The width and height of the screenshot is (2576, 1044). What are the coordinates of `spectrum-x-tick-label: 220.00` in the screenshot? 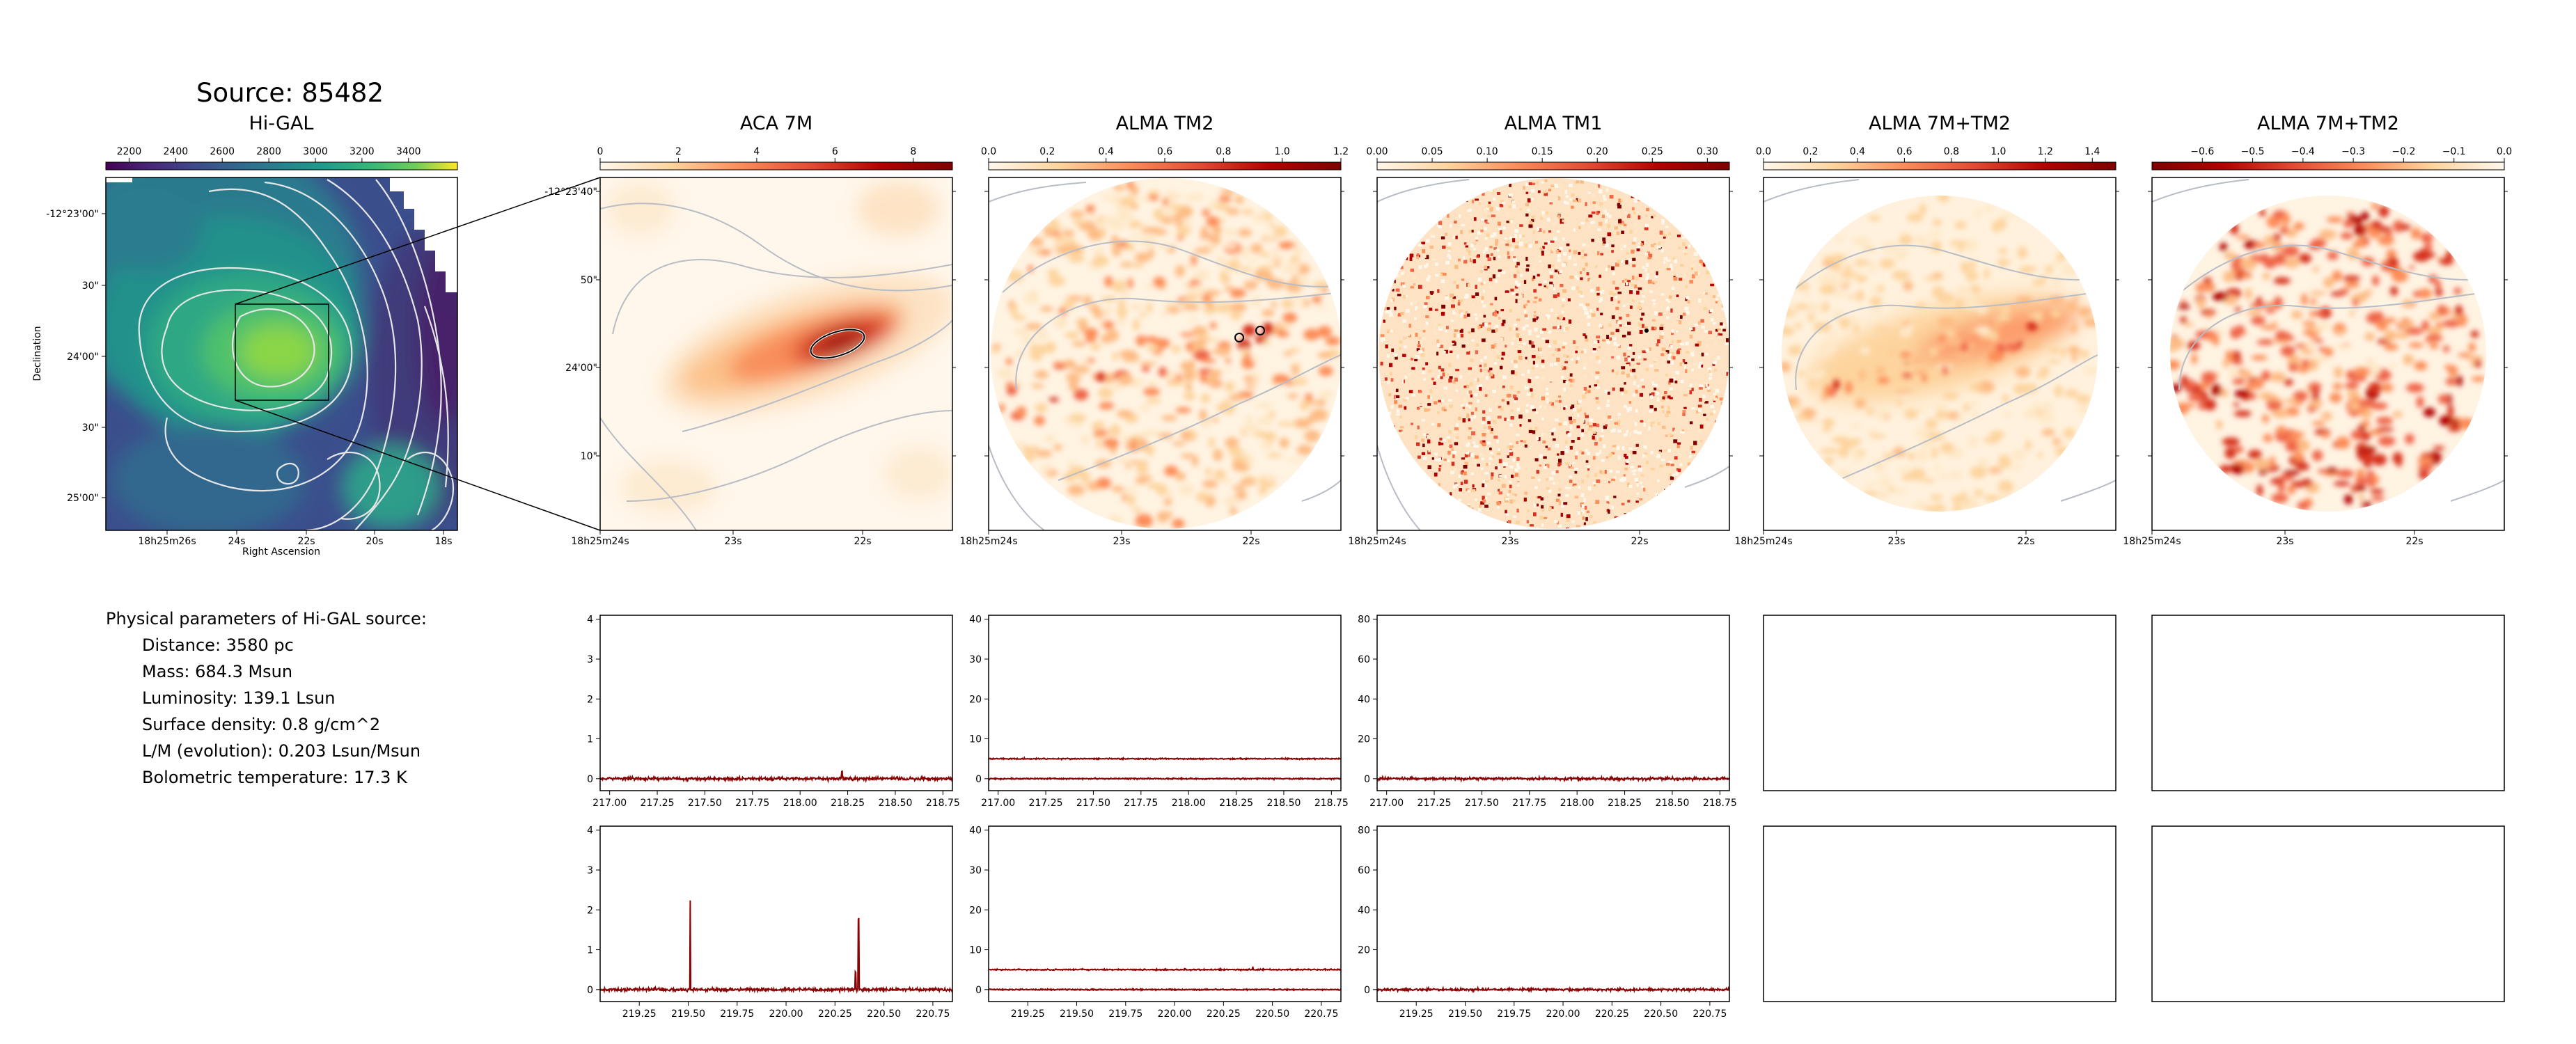 It's located at (1175, 1014).